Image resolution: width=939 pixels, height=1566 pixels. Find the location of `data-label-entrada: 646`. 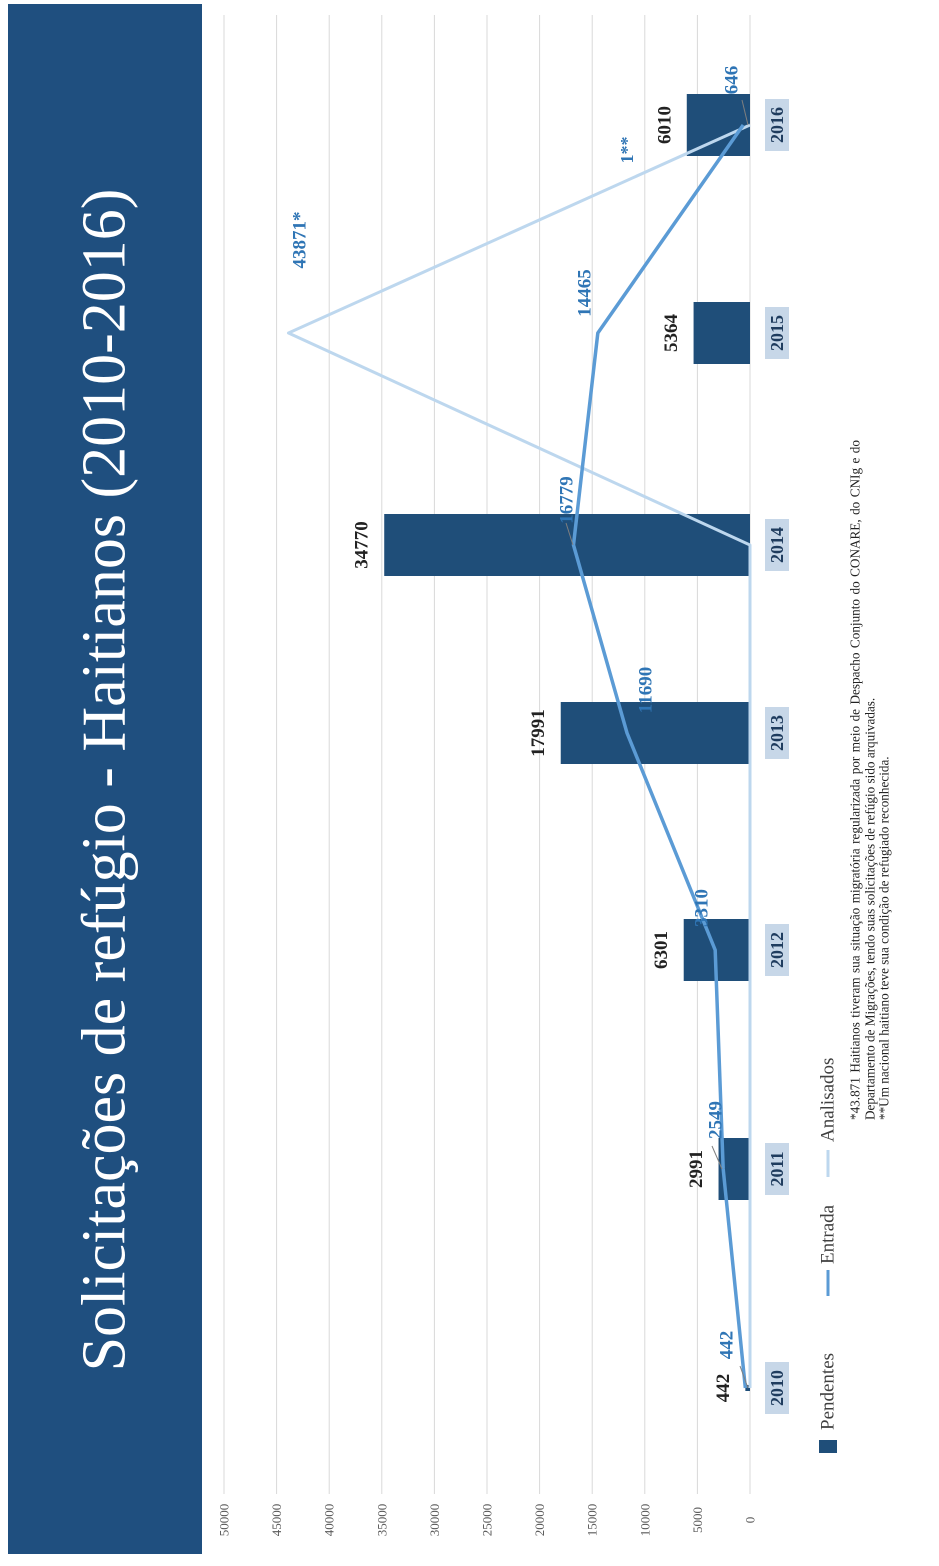

data-label-entrada: 646 is located at coordinates (732, 80).